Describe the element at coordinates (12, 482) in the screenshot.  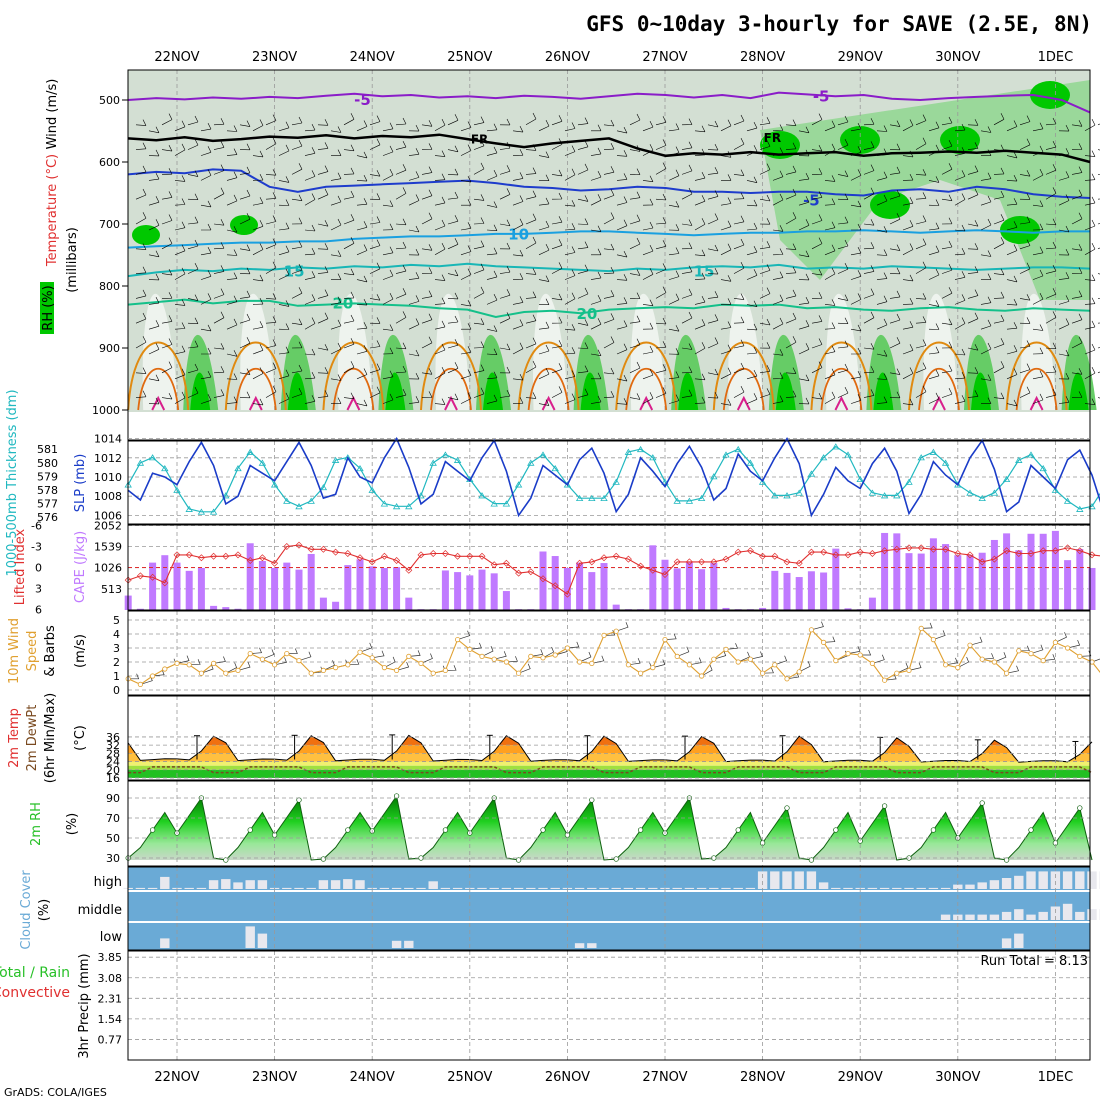
I see `thickness-axis-label: 1000-500mb Thickness (dm)` at that location.